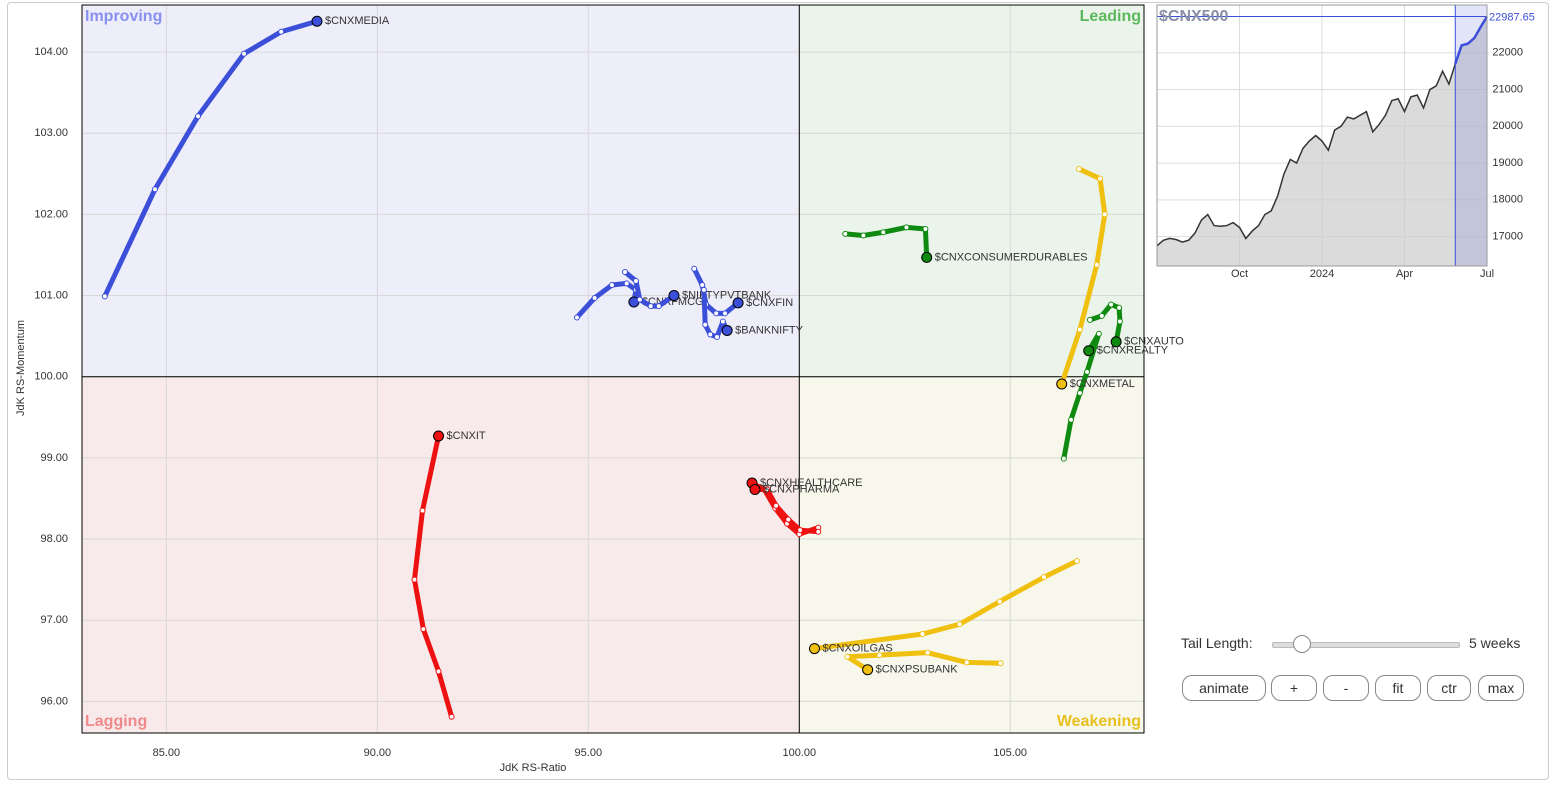  I want to click on x-tick-label: 85.00, so click(167, 753).